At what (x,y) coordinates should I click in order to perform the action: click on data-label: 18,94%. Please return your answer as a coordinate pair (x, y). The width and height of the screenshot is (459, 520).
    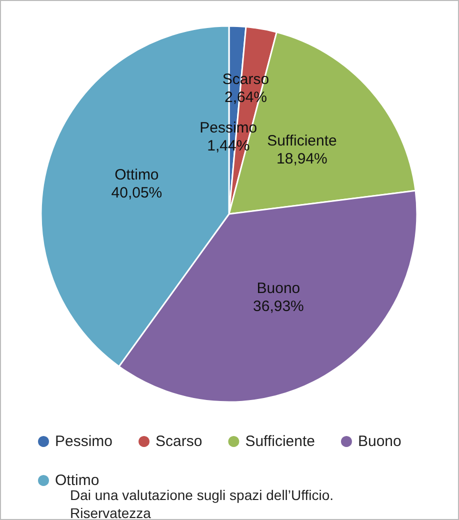
    Looking at the image, I should click on (302, 159).